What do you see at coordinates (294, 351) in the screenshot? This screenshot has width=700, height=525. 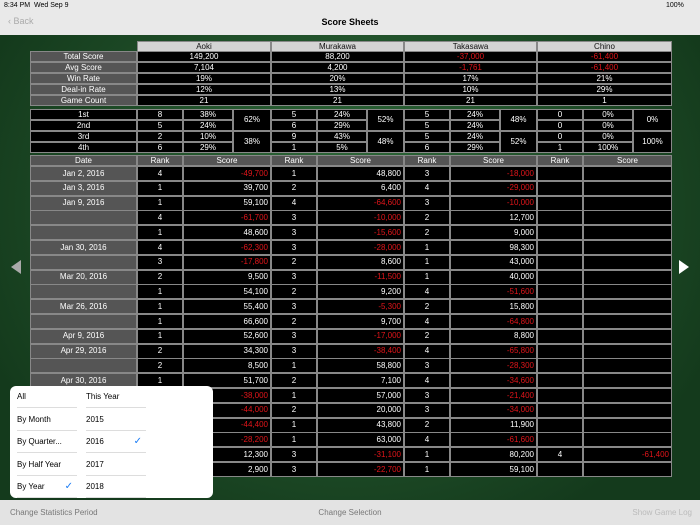 I see `game-rank: 3` at bounding box center [294, 351].